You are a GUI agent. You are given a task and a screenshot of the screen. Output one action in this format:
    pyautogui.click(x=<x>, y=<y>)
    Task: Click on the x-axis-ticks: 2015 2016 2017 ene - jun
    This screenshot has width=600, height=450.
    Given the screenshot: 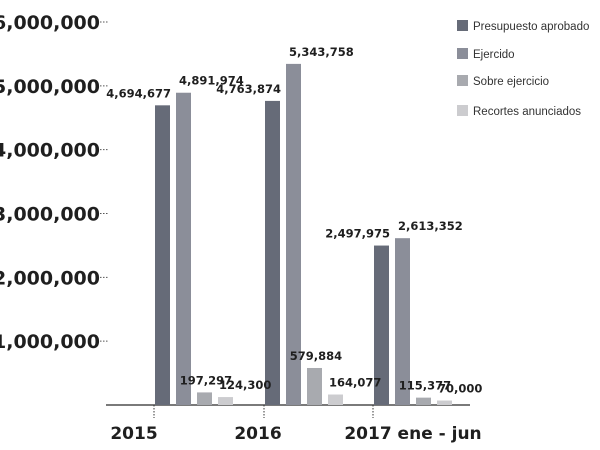 What is the action you would take?
    pyautogui.click(x=296, y=424)
    